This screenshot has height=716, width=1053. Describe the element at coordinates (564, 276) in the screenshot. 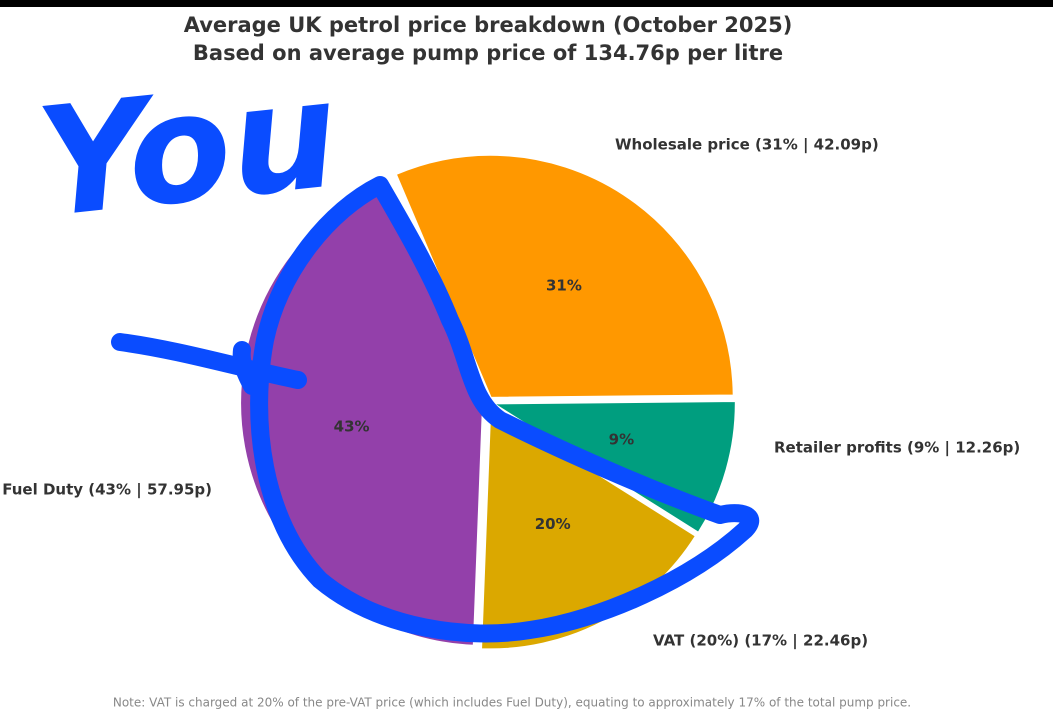

I see `pie-slice` at that location.